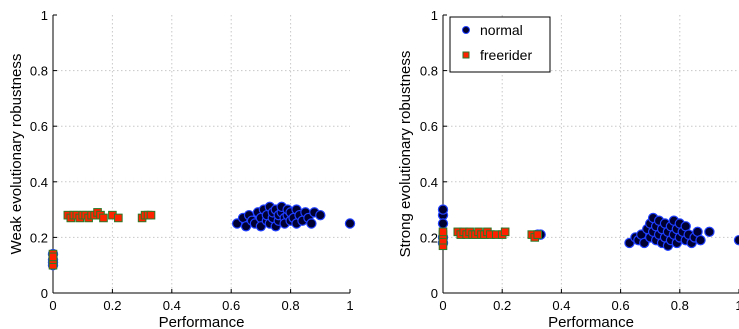 This screenshot has height=329, width=739. I want to click on legend-label-normal: normal, so click(501, 30).